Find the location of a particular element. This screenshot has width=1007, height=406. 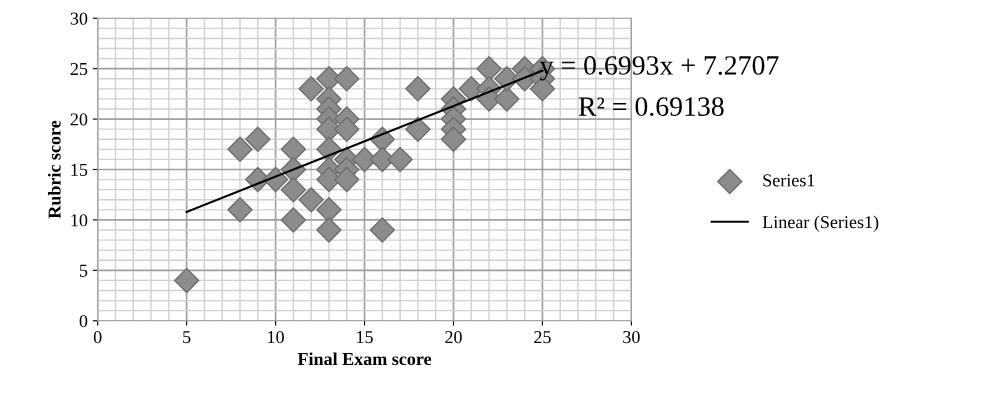

y-tick-label: 20 is located at coordinates (79, 119).